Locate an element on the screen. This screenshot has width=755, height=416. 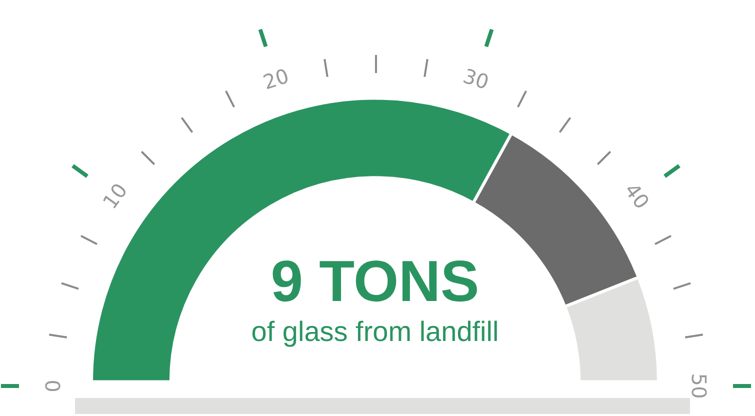
text: 50 is located at coordinates (699, 386).